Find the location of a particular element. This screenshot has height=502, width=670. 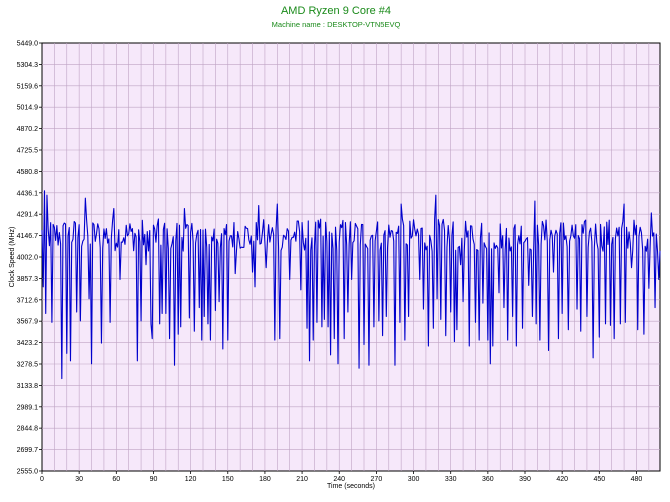

y-tick-label: 5449.0 is located at coordinates (28, 44).